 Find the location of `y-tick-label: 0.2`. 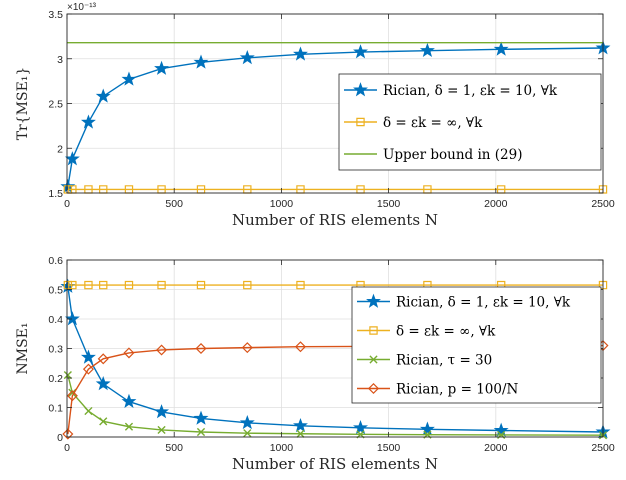

y-tick-label: 0.2 is located at coordinates (55, 379).